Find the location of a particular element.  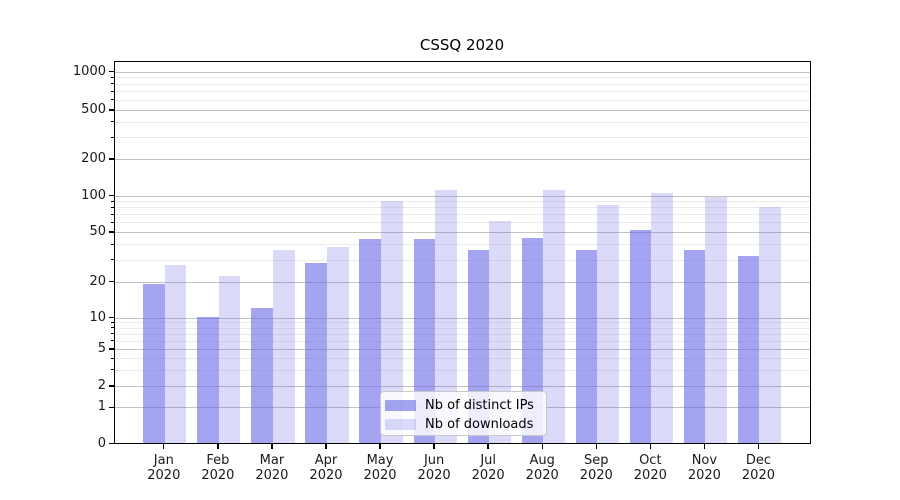

y-tick-label-500: 500 is located at coordinates (93, 109).